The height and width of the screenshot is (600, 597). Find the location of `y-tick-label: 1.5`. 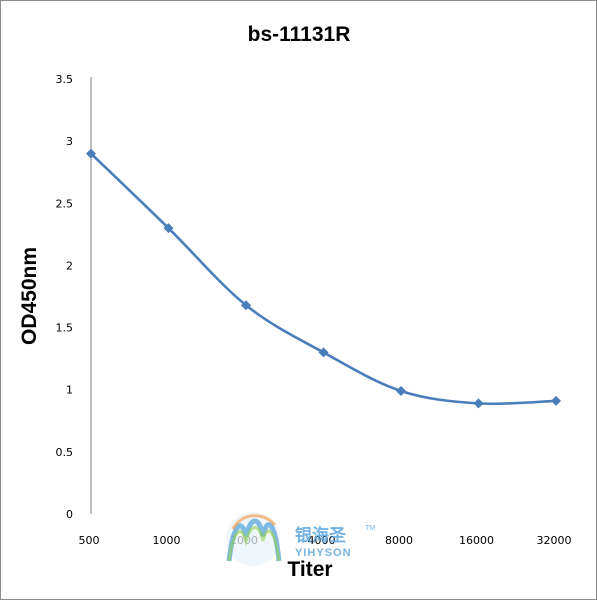

y-tick-label: 1.5 is located at coordinates (65, 328).